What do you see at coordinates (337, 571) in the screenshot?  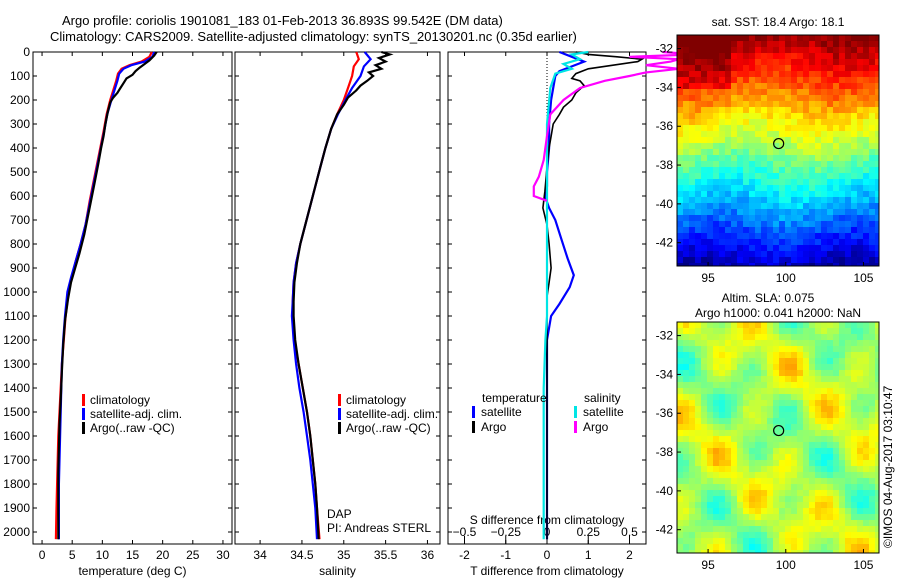 I see `x-axis-label: salinity` at bounding box center [337, 571].